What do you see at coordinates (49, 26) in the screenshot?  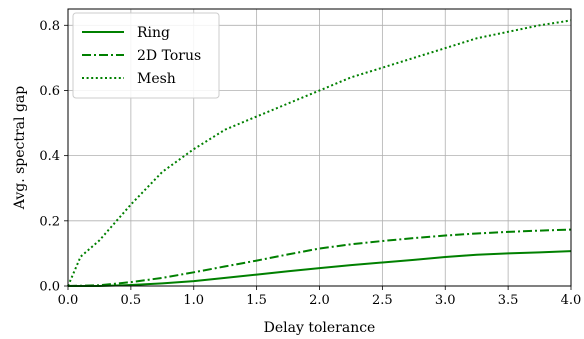 I see `y-tick-label: 0.8` at bounding box center [49, 26].